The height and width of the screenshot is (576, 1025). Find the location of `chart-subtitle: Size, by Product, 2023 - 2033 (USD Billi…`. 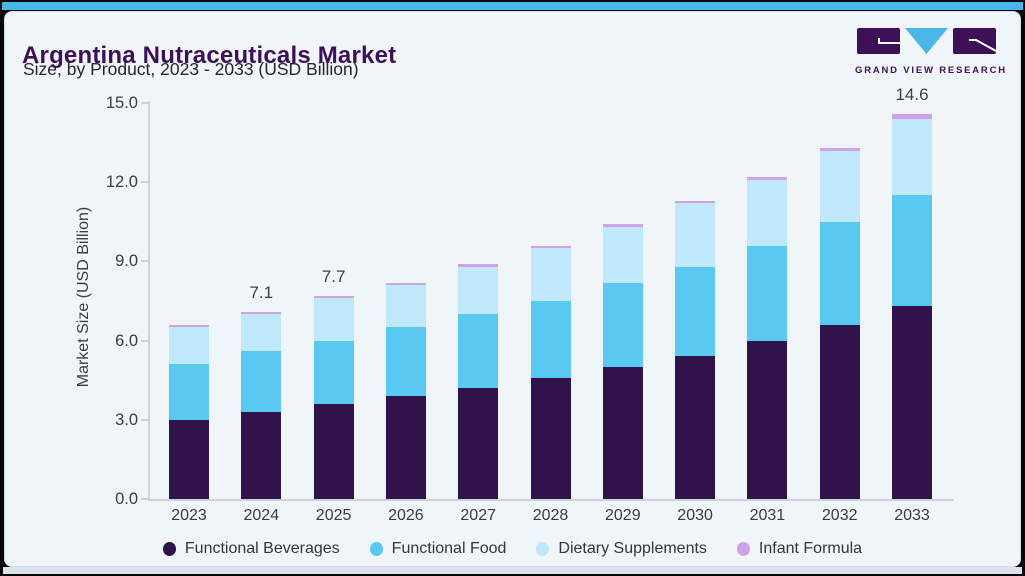

chart-subtitle: Size, by Product, 2023 - 2033 (USD Billi… is located at coordinates (191, 69).